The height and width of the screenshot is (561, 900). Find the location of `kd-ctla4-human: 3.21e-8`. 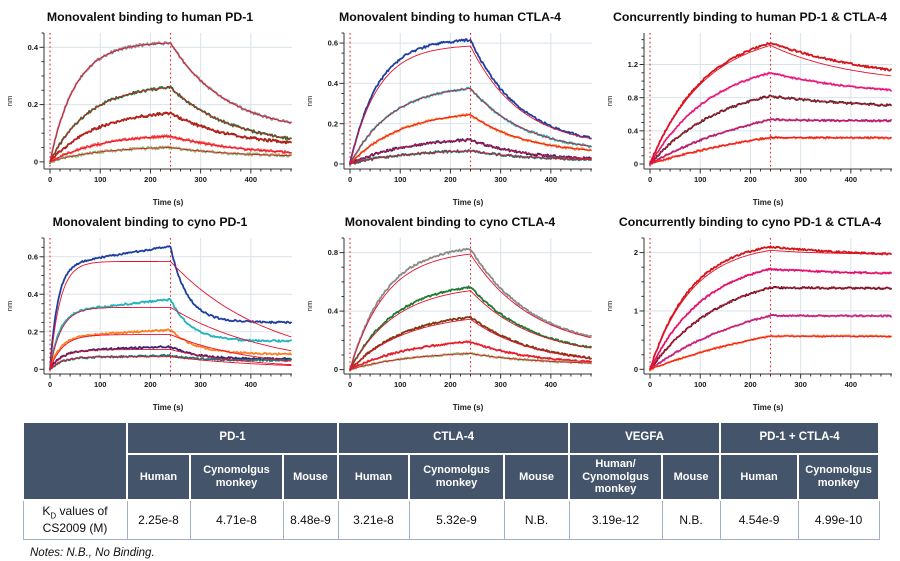

kd-ctla4-human: 3.21e-8 is located at coordinates (373, 519).